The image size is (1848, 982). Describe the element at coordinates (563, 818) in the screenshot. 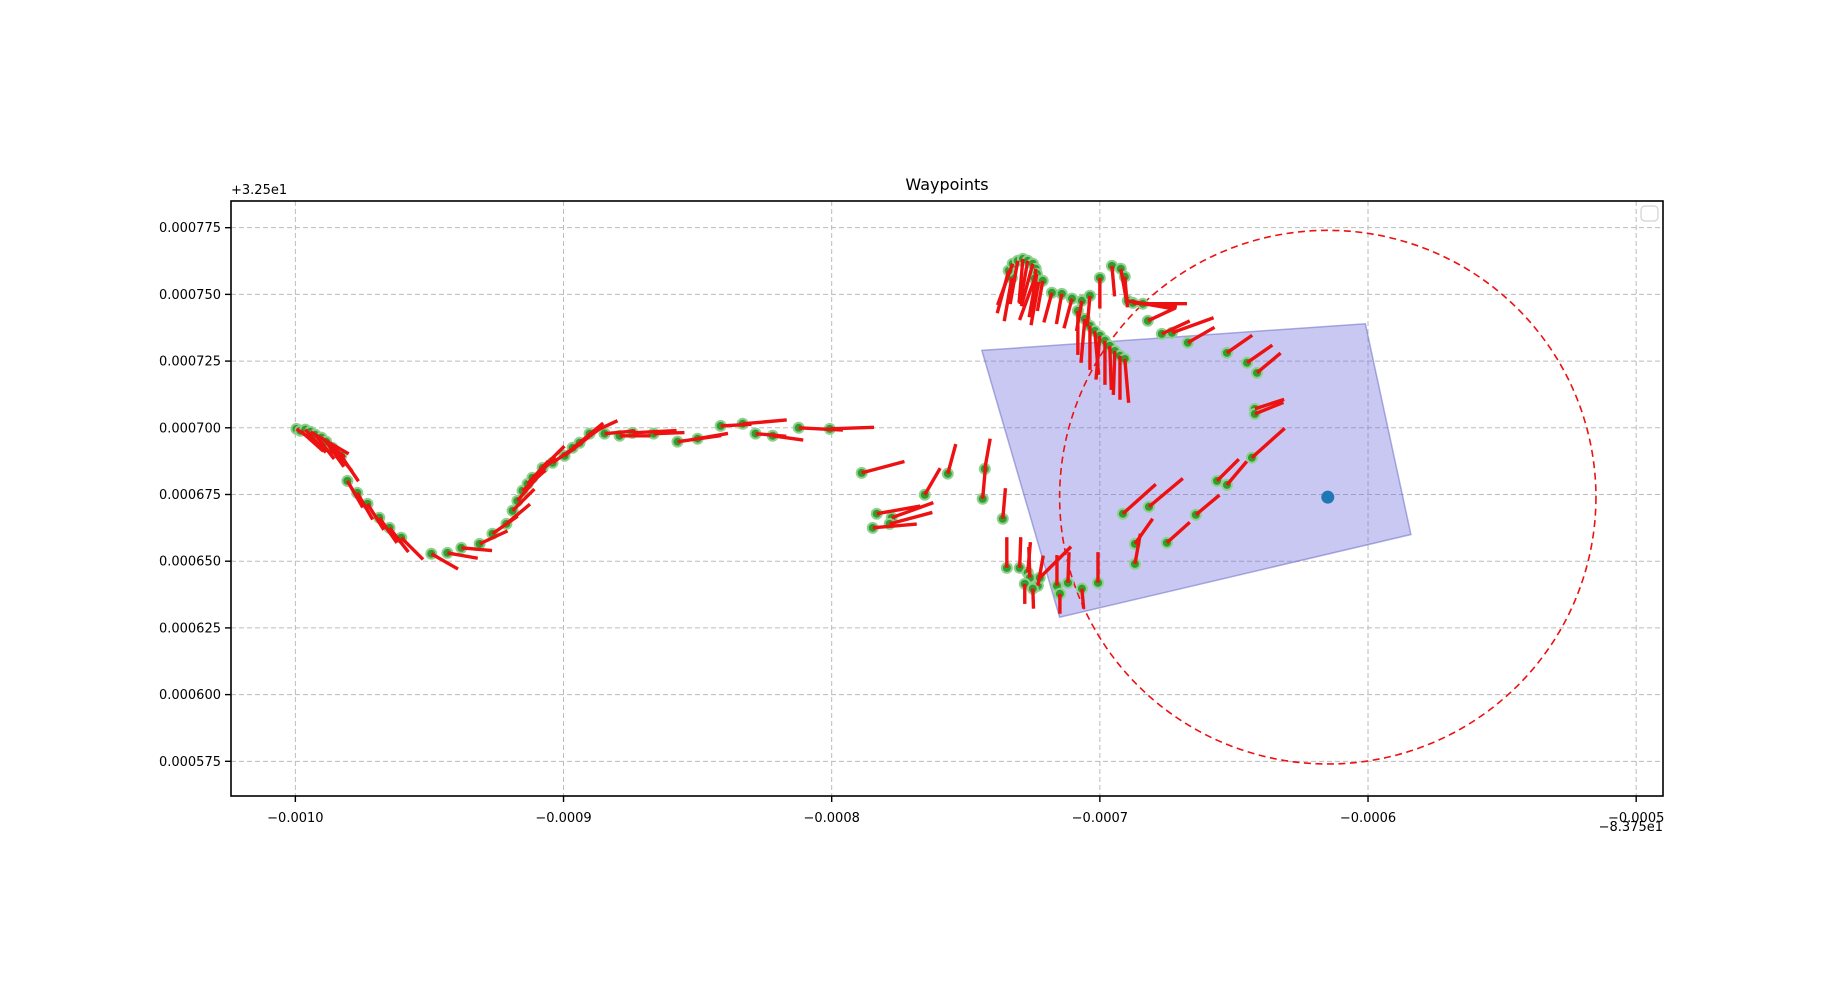

I see `x-tick-label: −0.0009` at that location.